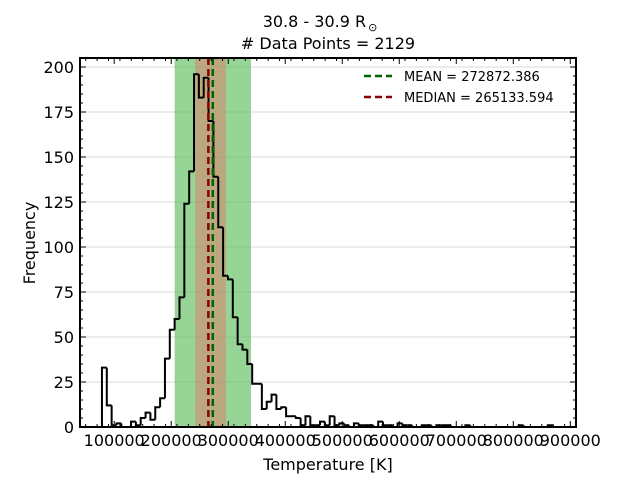 The image size is (640, 480). I want to click on x-tick-label: 400000, so click(285, 440).